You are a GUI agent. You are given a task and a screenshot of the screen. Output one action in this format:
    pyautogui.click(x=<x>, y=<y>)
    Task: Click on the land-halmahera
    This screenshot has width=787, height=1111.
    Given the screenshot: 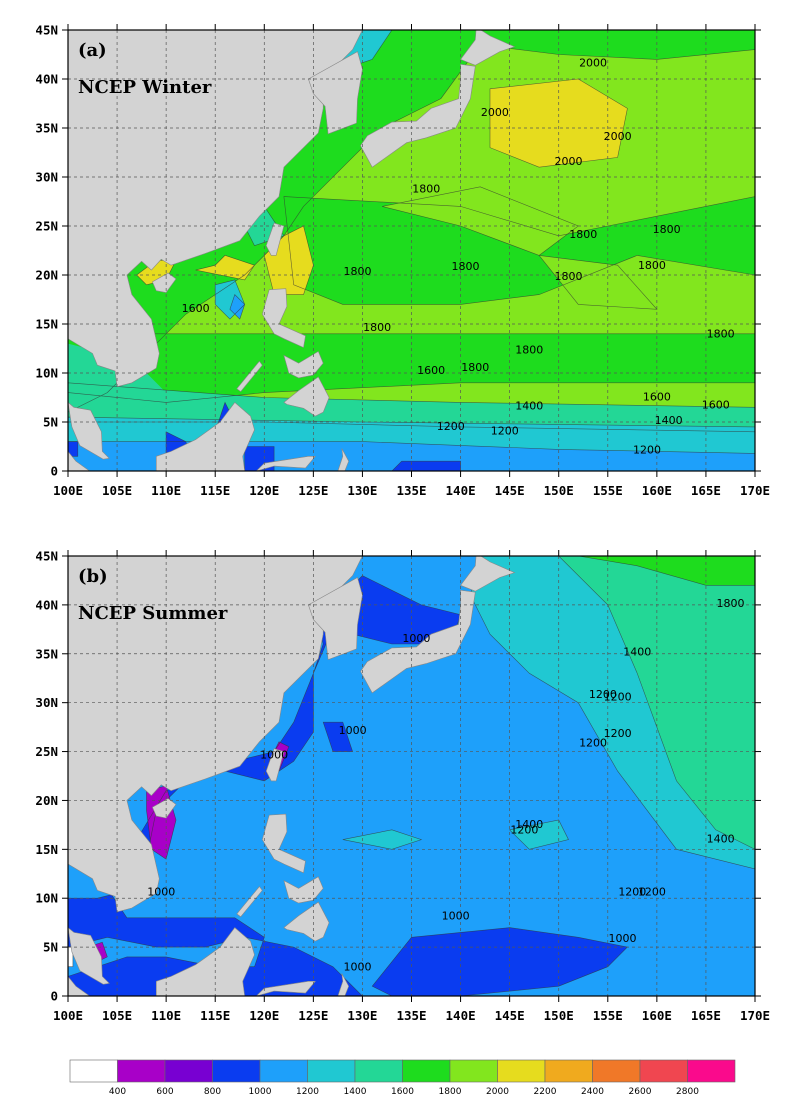 What is the action you would take?
    pyautogui.click(x=343, y=984)
    